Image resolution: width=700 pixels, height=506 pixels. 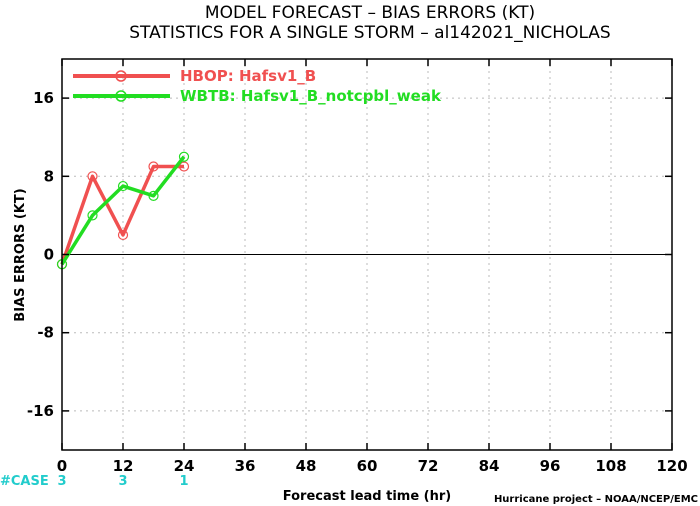 I want to click on x-tick-label: 48, so click(x=306, y=466).